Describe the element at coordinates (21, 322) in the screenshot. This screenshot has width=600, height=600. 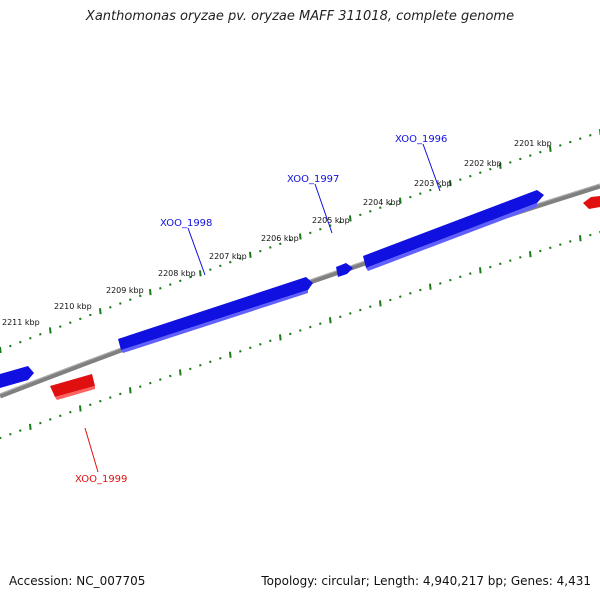
I see `ruler-label: 2211 kbp` at that location.